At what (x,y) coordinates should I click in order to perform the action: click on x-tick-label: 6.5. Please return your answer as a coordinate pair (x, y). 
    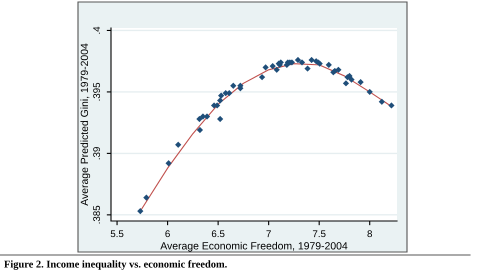
    Looking at the image, I should click on (218, 234).